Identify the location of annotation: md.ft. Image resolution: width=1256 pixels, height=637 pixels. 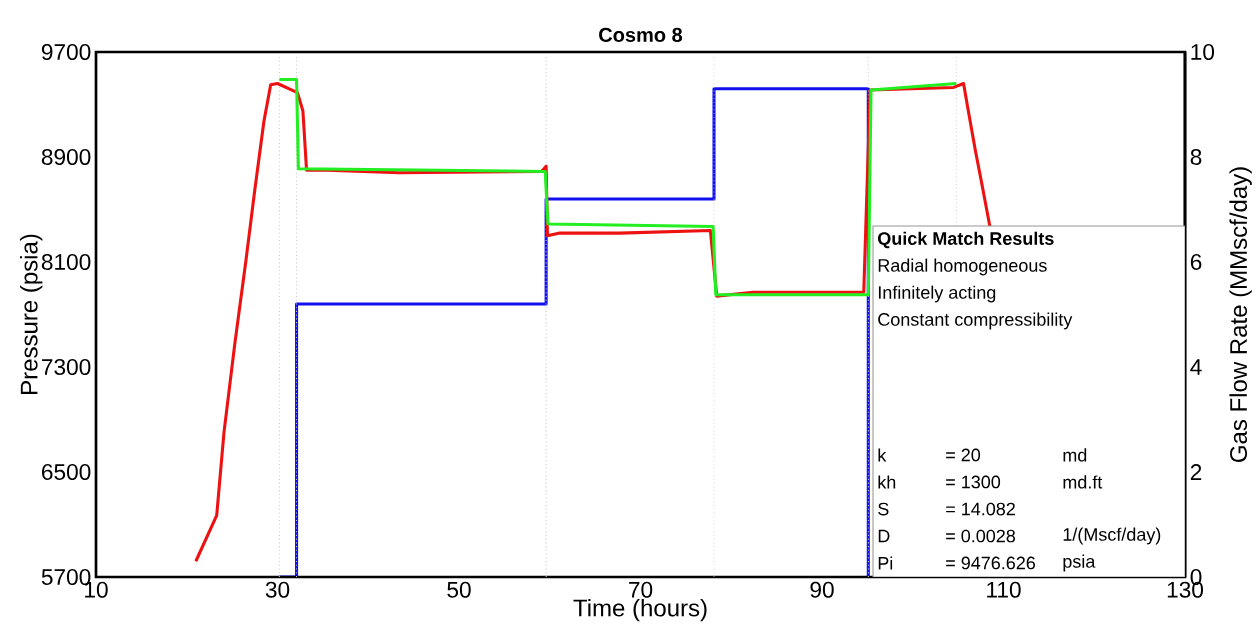
(1083, 482).